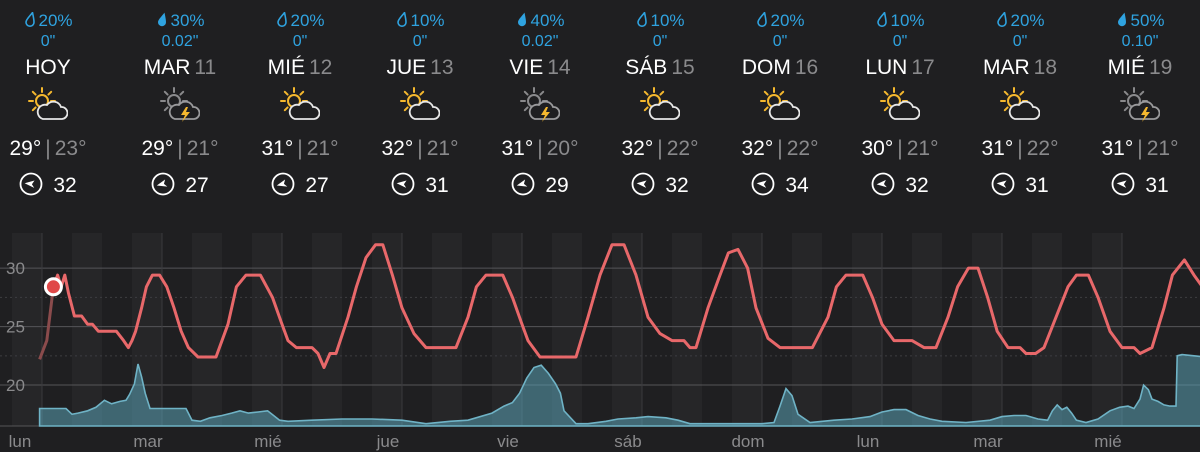 The image size is (1200, 452). Describe the element at coordinates (900, 185) in the screenshot. I see `wind: 32` at that location.